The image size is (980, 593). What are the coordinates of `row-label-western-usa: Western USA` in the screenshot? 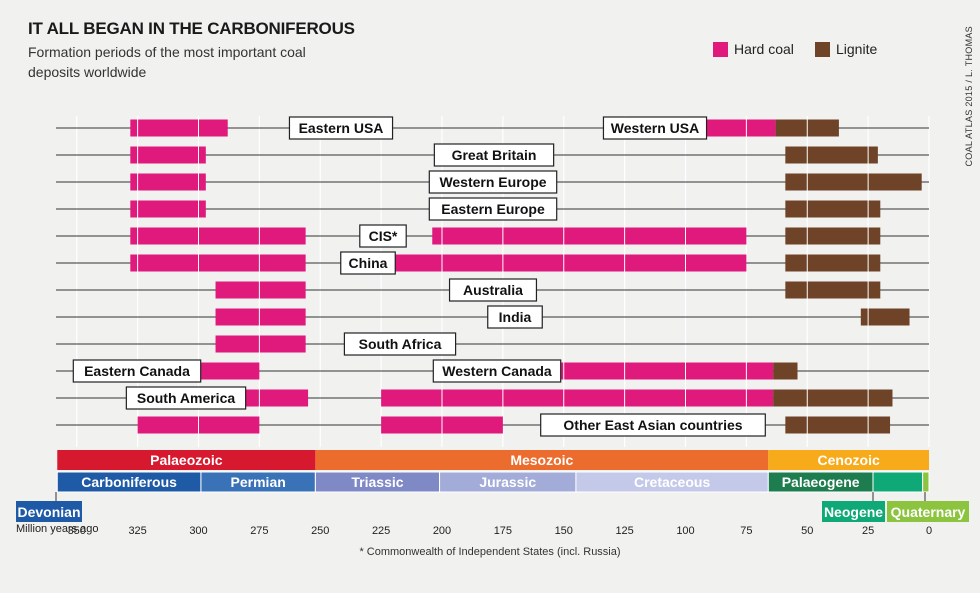 It's located at (655, 128).